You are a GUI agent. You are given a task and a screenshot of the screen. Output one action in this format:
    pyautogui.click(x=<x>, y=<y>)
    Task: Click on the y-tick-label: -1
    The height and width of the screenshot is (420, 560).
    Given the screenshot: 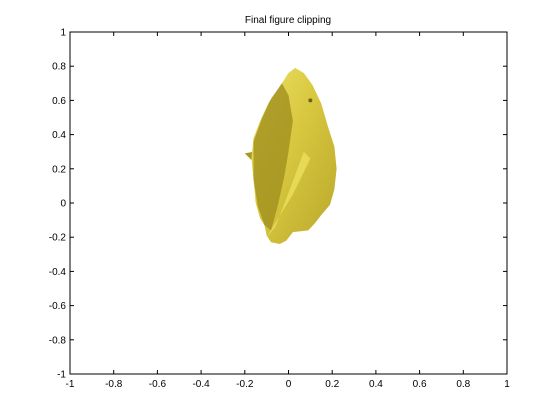 What is the action you would take?
    pyautogui.click(x=61, y=375)
    